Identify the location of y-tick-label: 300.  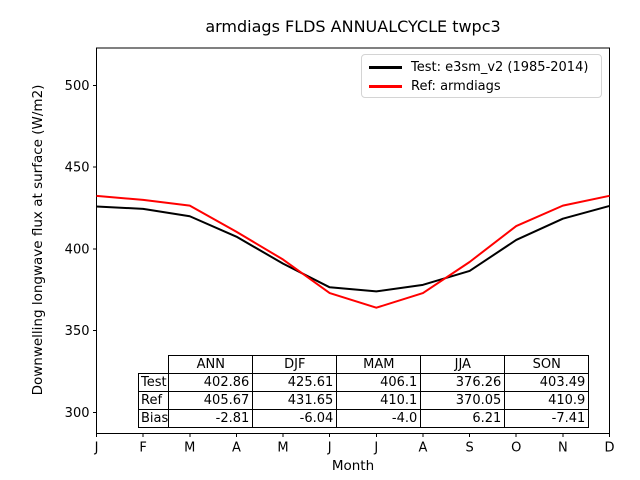
(77, 413).